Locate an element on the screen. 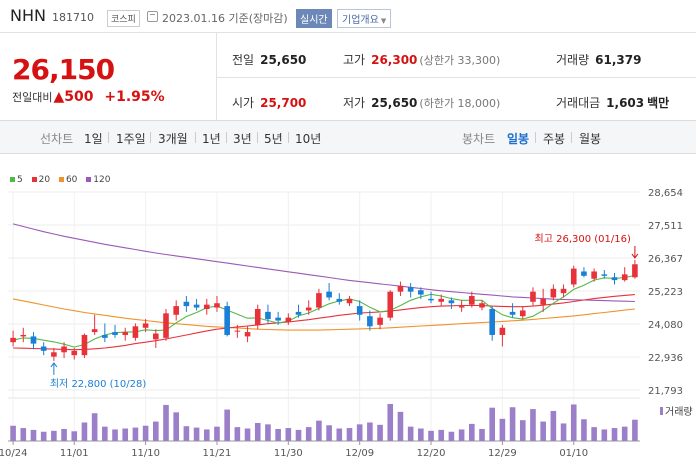 The image size is (696, 463). high-annotation: 최고 26,300 (01/16) is located at coordinates (583, 239).